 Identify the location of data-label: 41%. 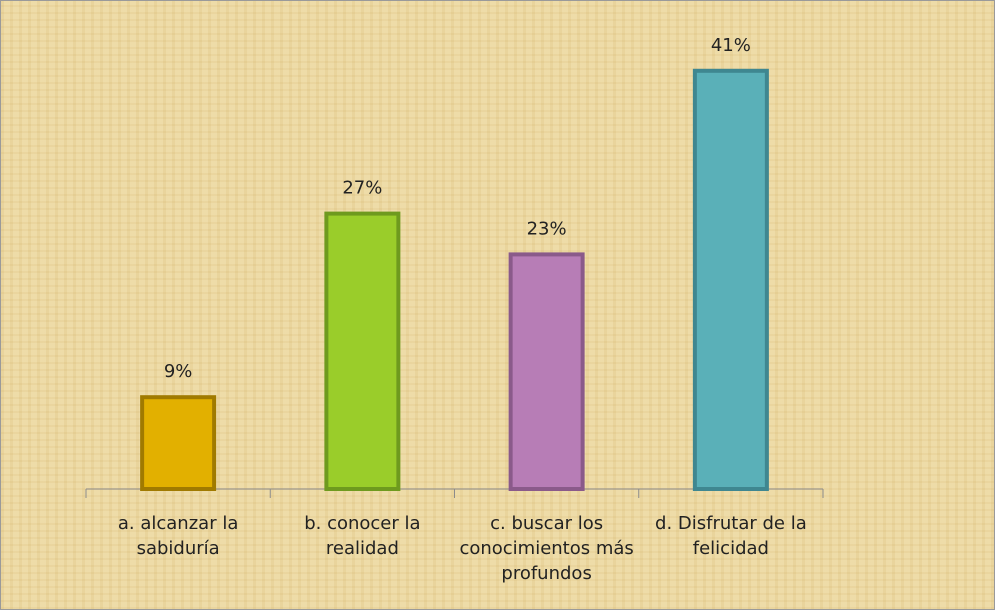
(731, 45).